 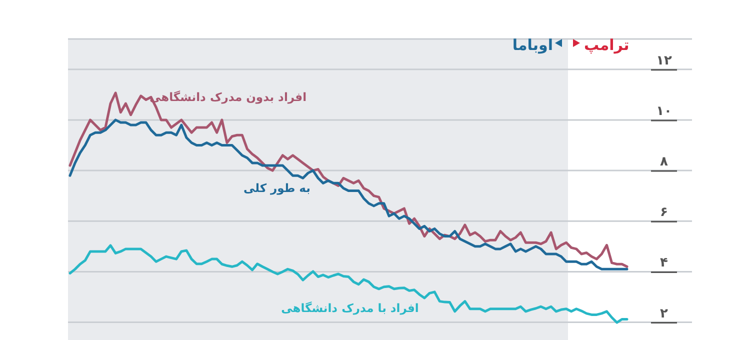 I want to click on series-label: به طور کلی, so click(x=277, y=188).